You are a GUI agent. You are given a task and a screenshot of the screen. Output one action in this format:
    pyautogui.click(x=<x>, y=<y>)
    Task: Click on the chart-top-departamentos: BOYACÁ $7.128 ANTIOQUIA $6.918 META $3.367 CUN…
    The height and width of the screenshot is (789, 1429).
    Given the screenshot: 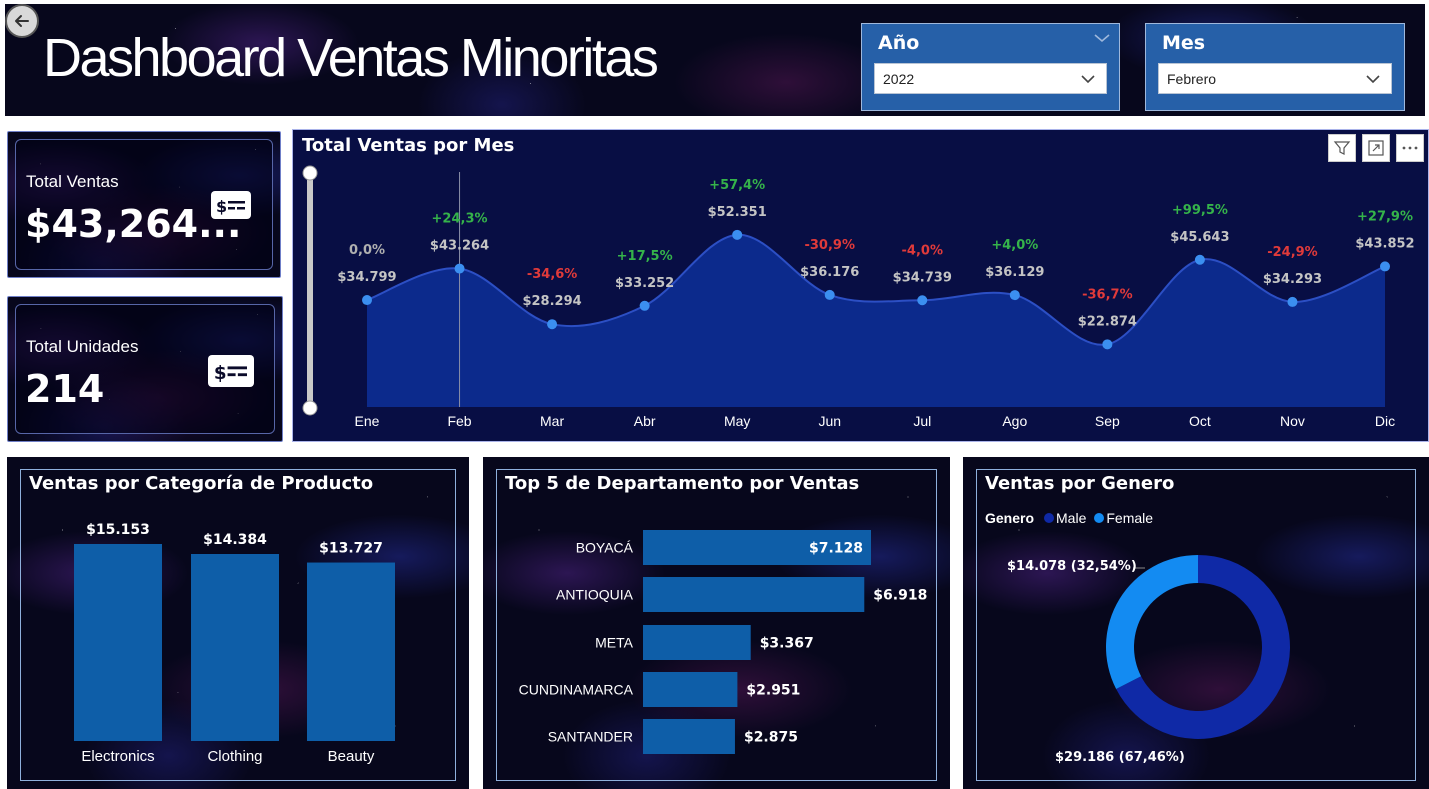 What is the action you would take?
    pyautogui.click(x=716, y=623)
    